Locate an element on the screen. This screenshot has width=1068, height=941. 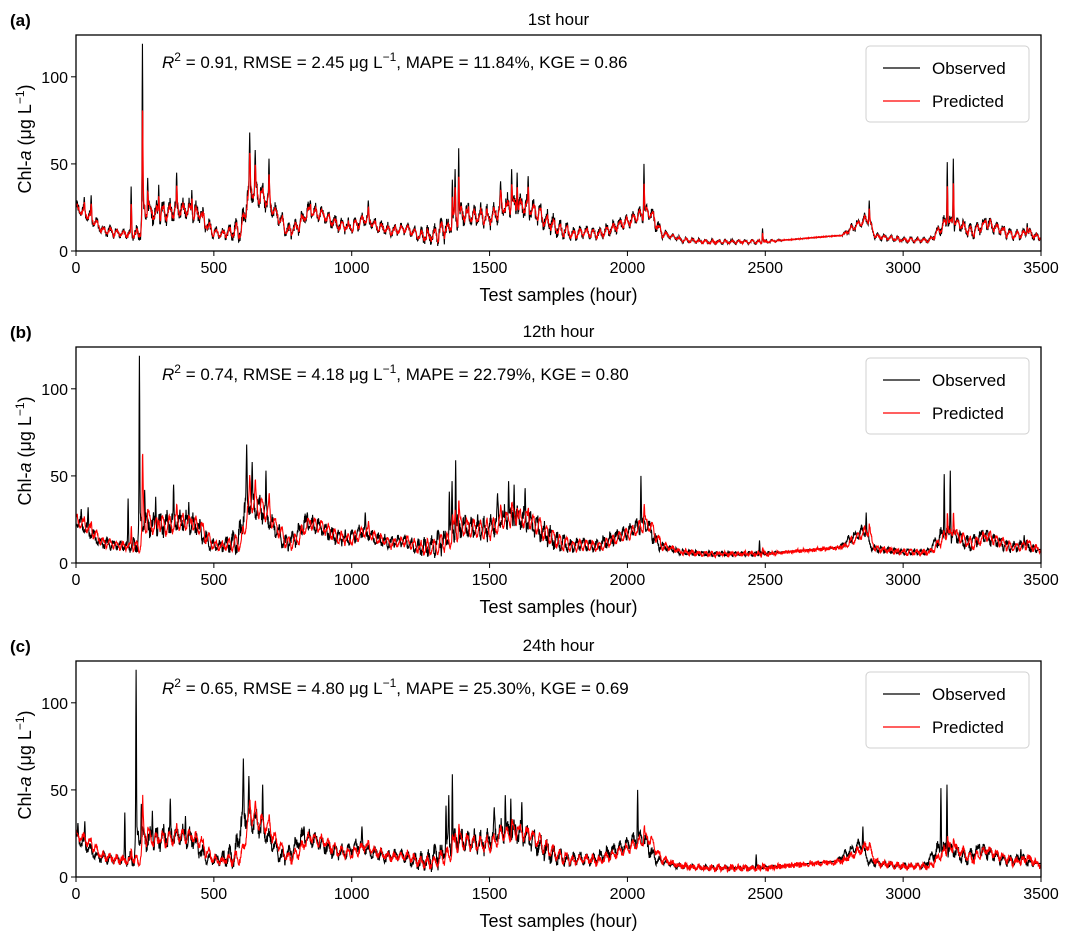
chart-title: 12th hour is located at coordinates (559, 331).